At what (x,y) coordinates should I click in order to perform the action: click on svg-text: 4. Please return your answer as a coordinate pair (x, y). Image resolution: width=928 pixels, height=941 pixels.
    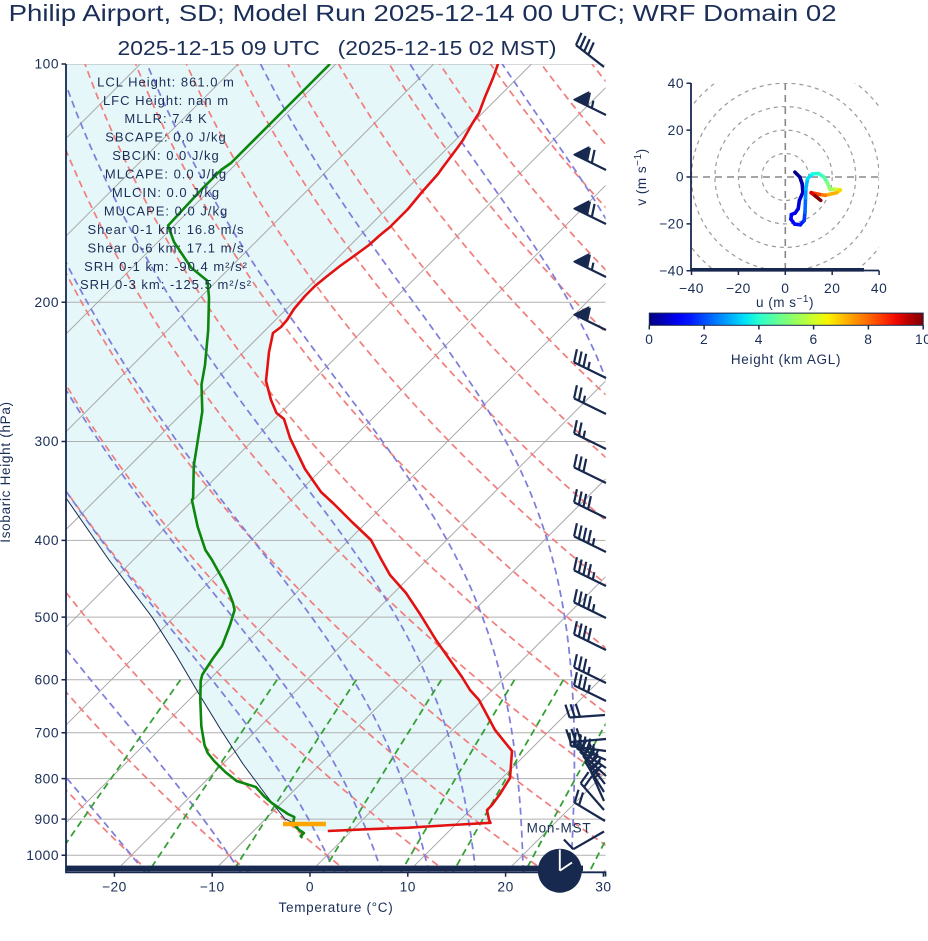
    Looking at the image, I should click on (759, 339).